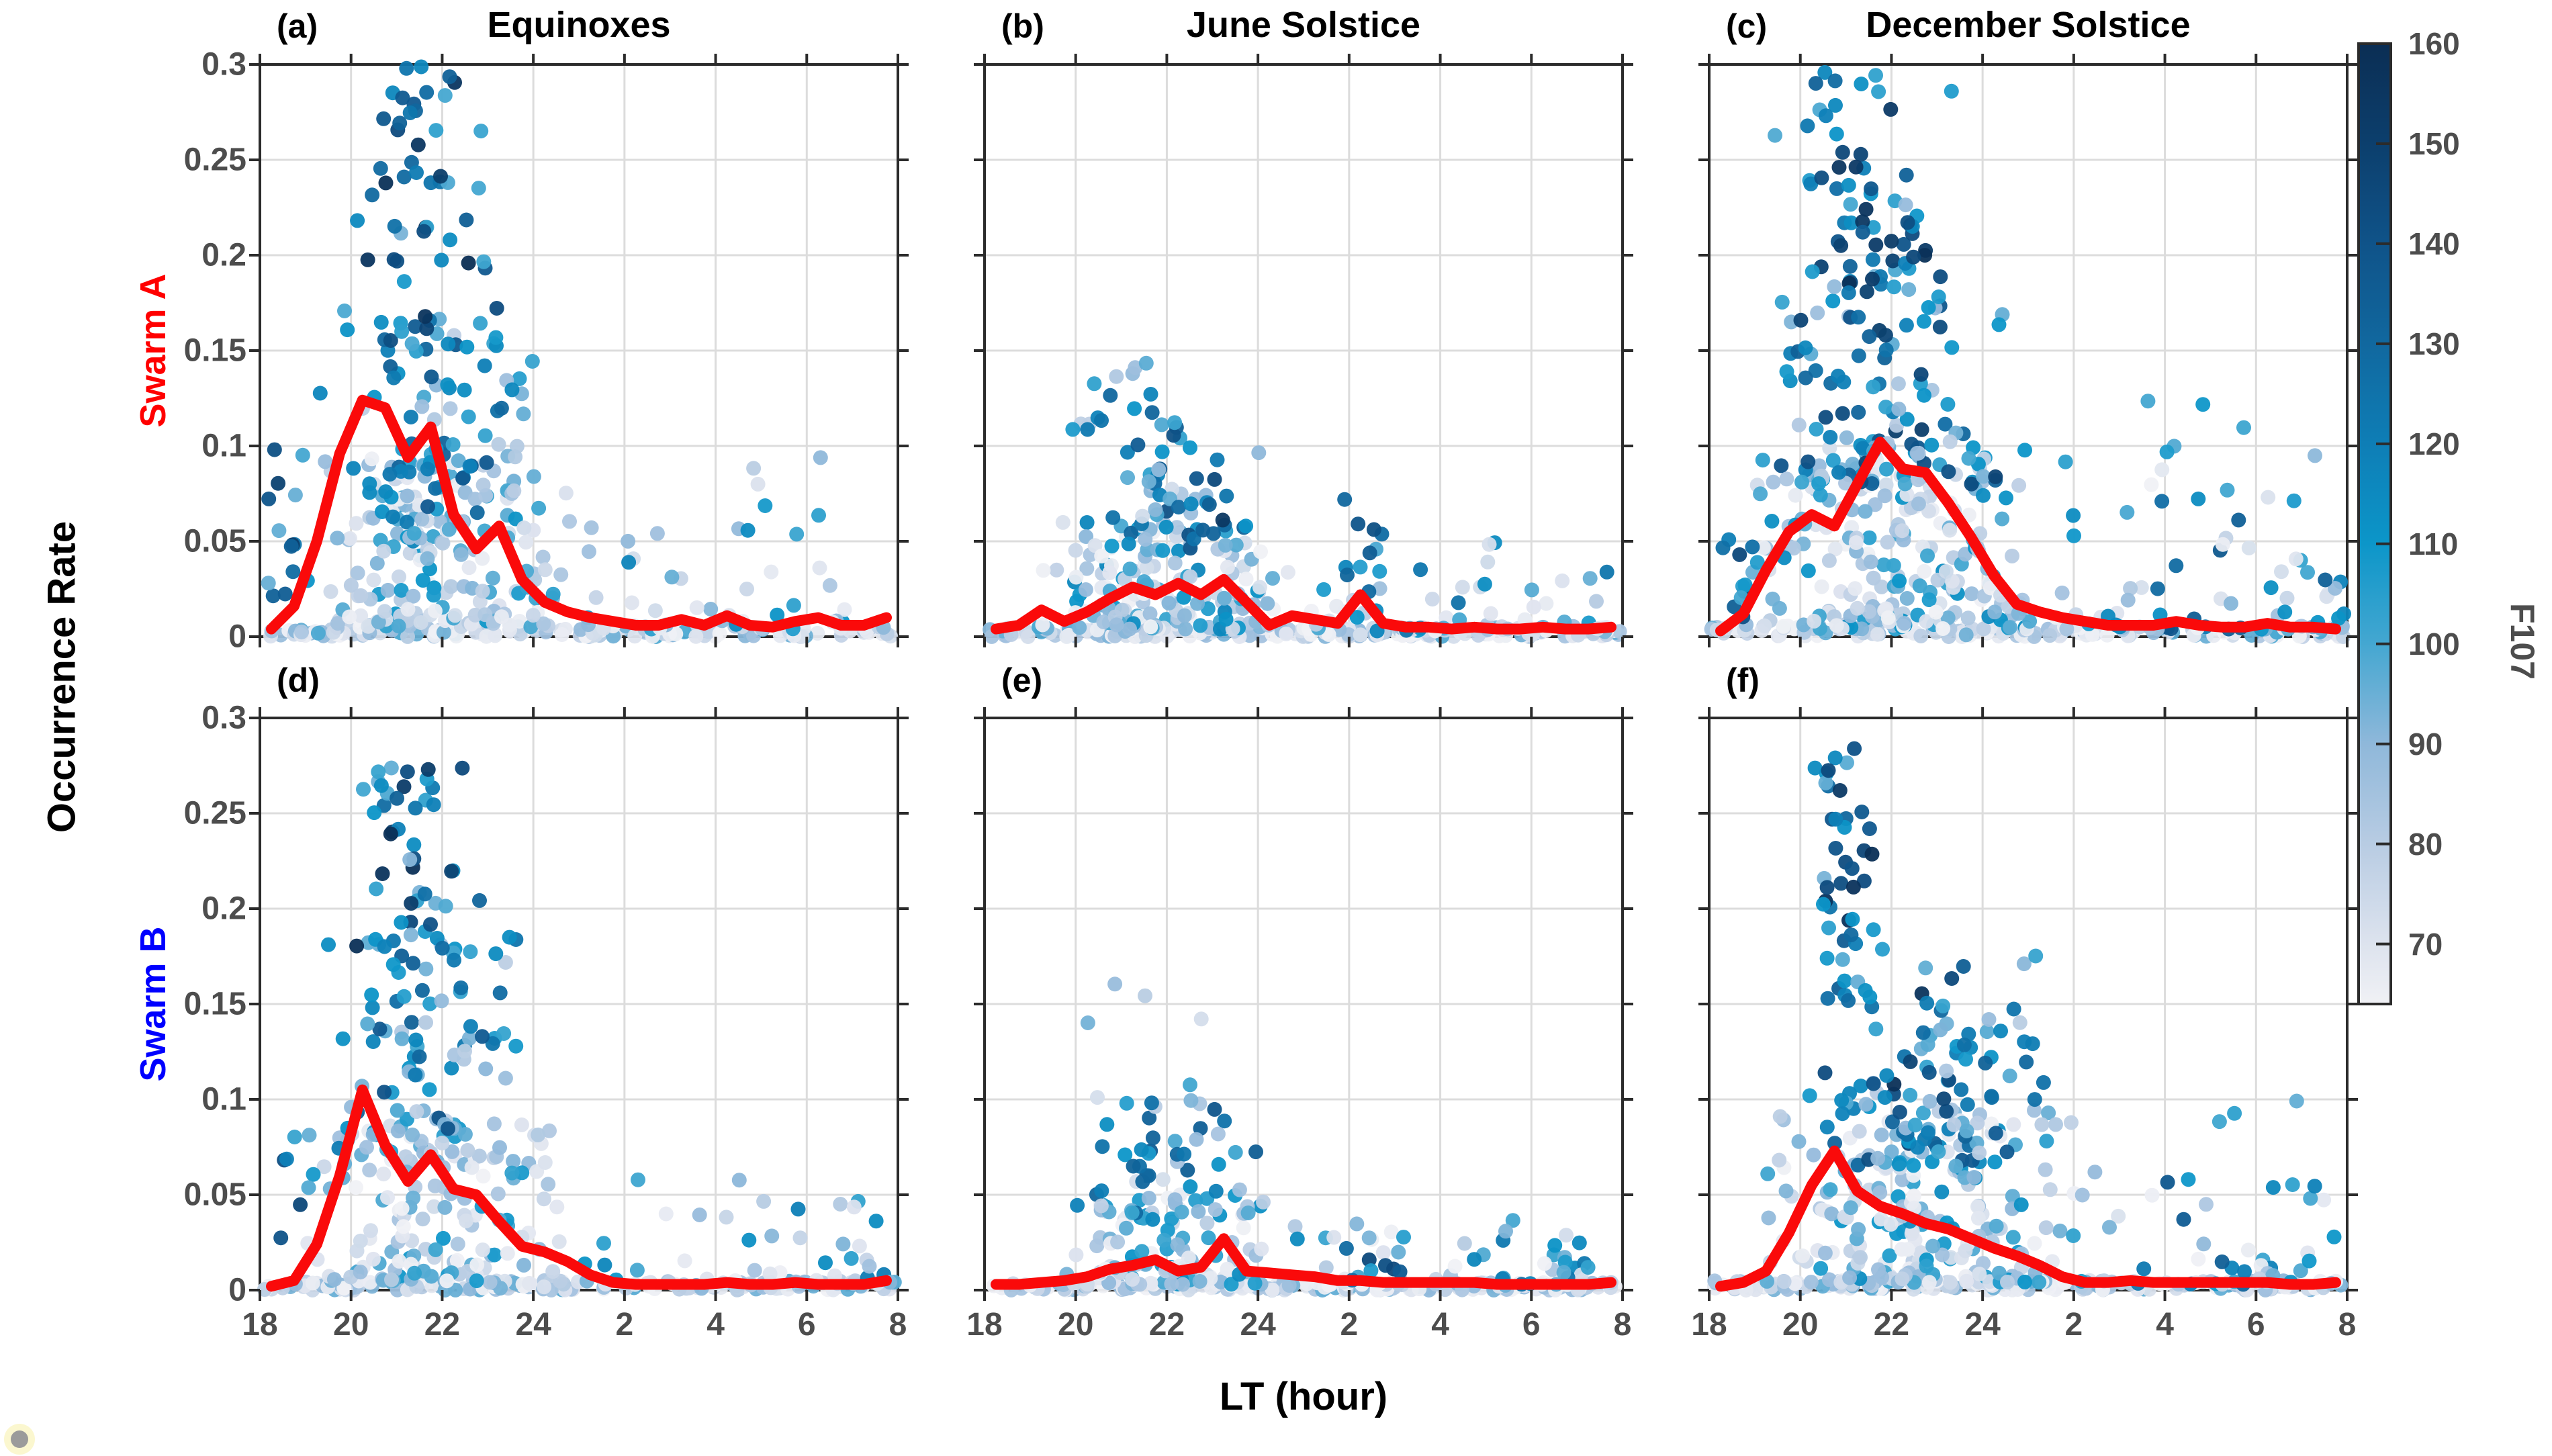  Describe the element at coordinates (224, 718) in the screenshot. I see `y-tick-label: 0.3` at that location.